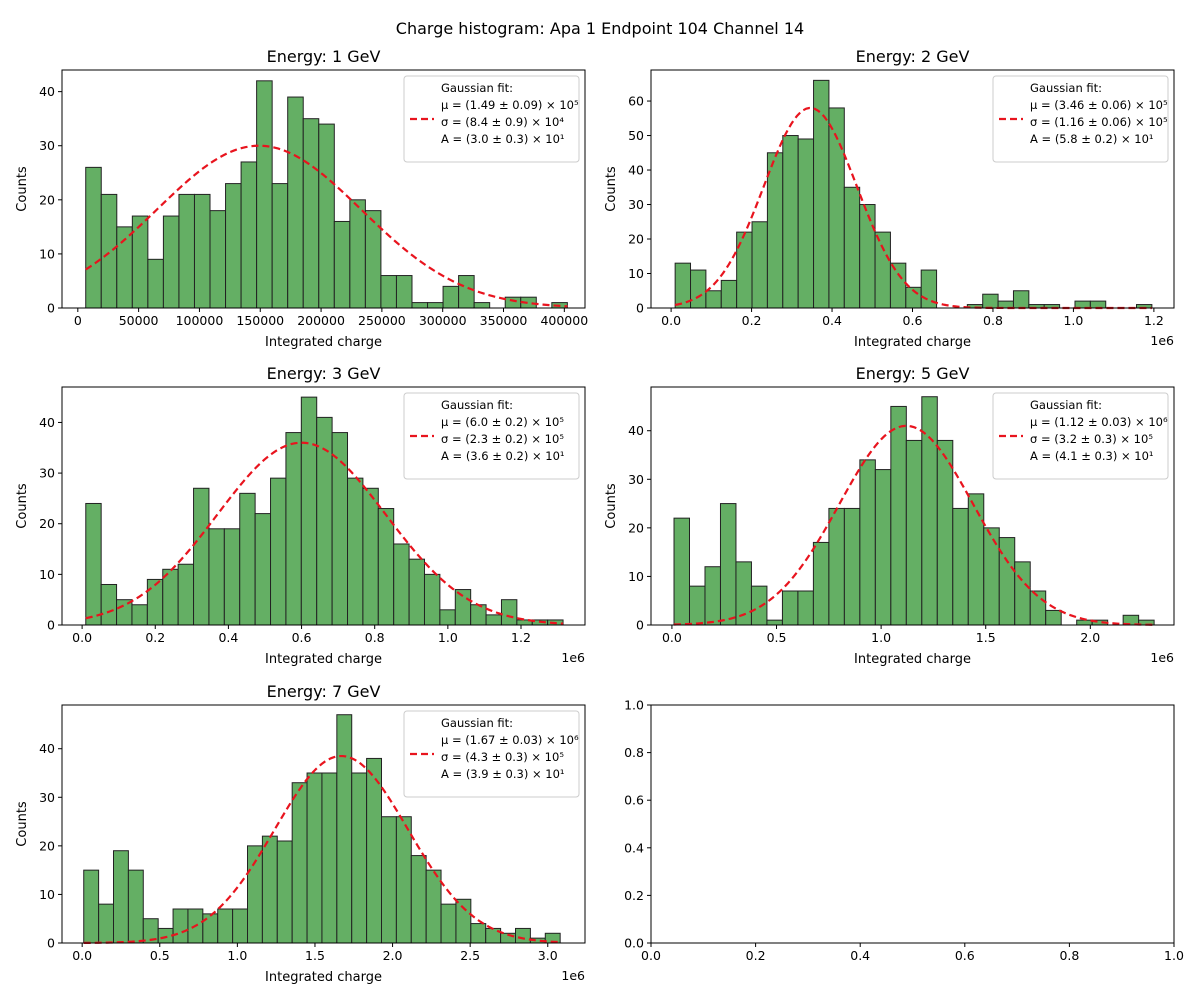 This screenshot has height=1000, width=1200. I want to click on legend-entry: σ = (1.16 ± 0.06) × 10⁵, so click(1099, 122).